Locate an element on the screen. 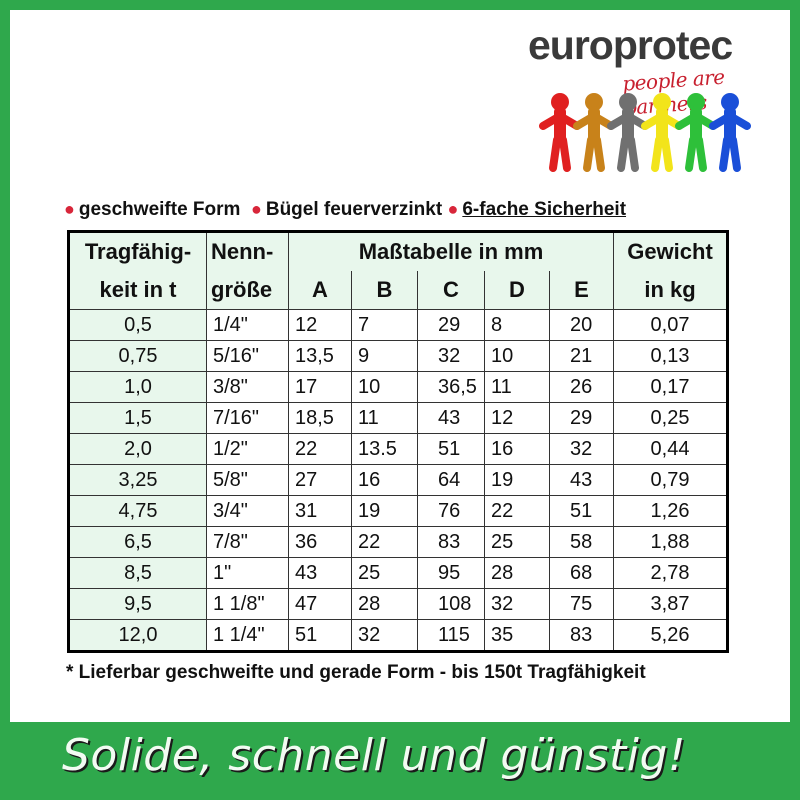 This screenshot has width=800, height=800. brand-name: europrotec is located at coordinates (630, 45).